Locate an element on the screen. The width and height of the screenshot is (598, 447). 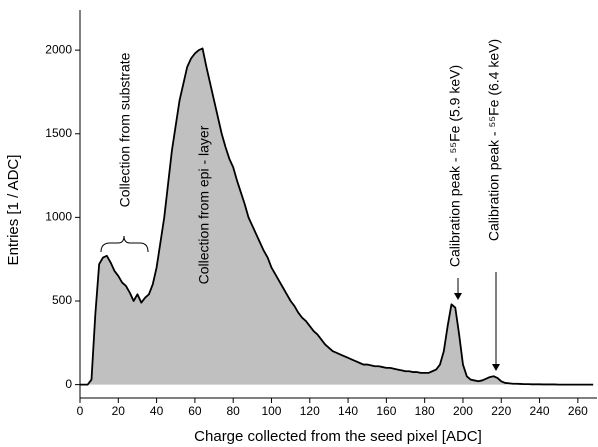
x-tick-label: 60 is located at coordinates (195, 411).